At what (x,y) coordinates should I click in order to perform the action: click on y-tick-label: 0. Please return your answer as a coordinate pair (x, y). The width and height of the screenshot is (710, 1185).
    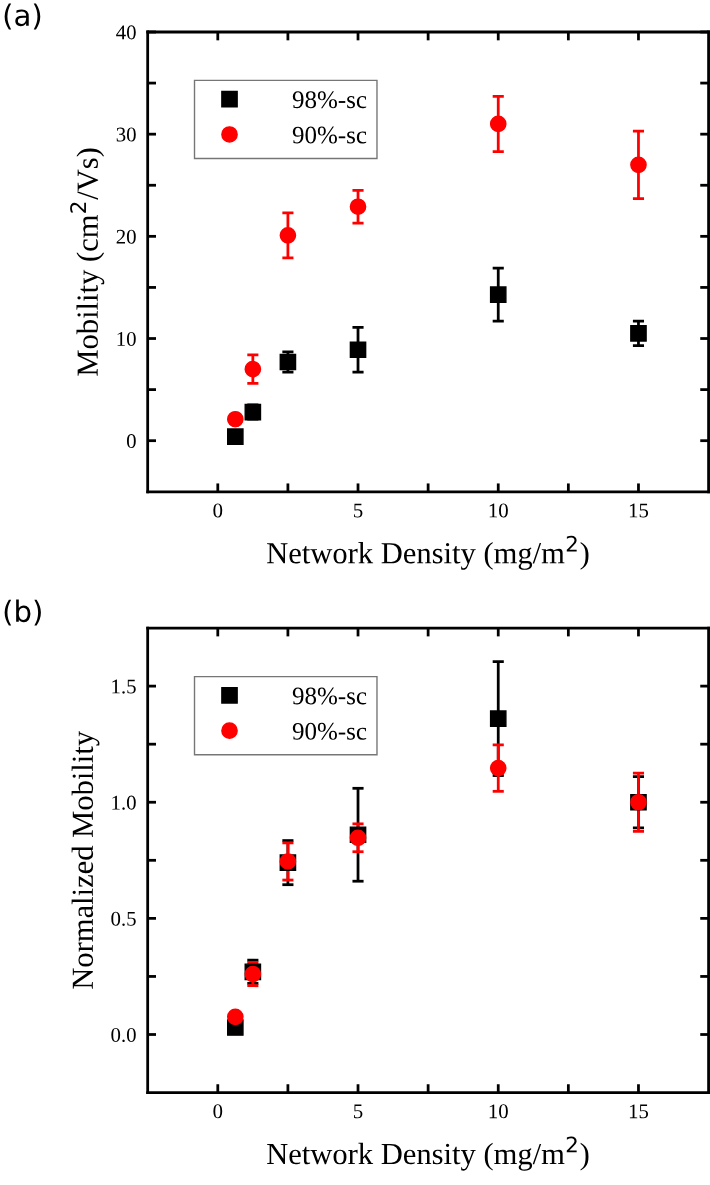
    Looking at the image, I should click on (131, 441).